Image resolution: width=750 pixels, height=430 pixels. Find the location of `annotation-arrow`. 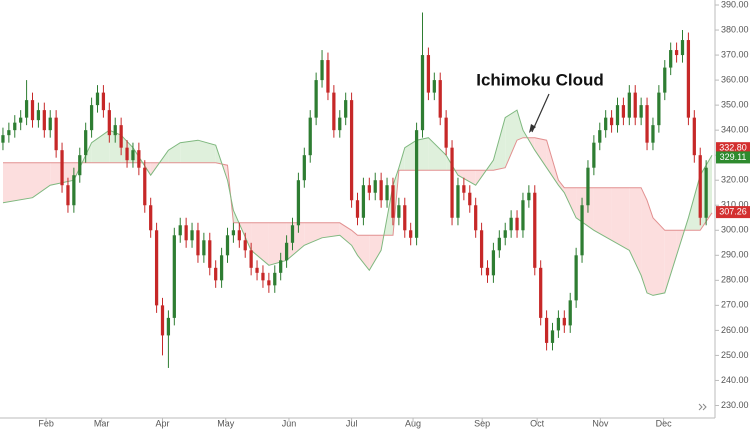

annotation-arrow is located at coordinates (540, 113).